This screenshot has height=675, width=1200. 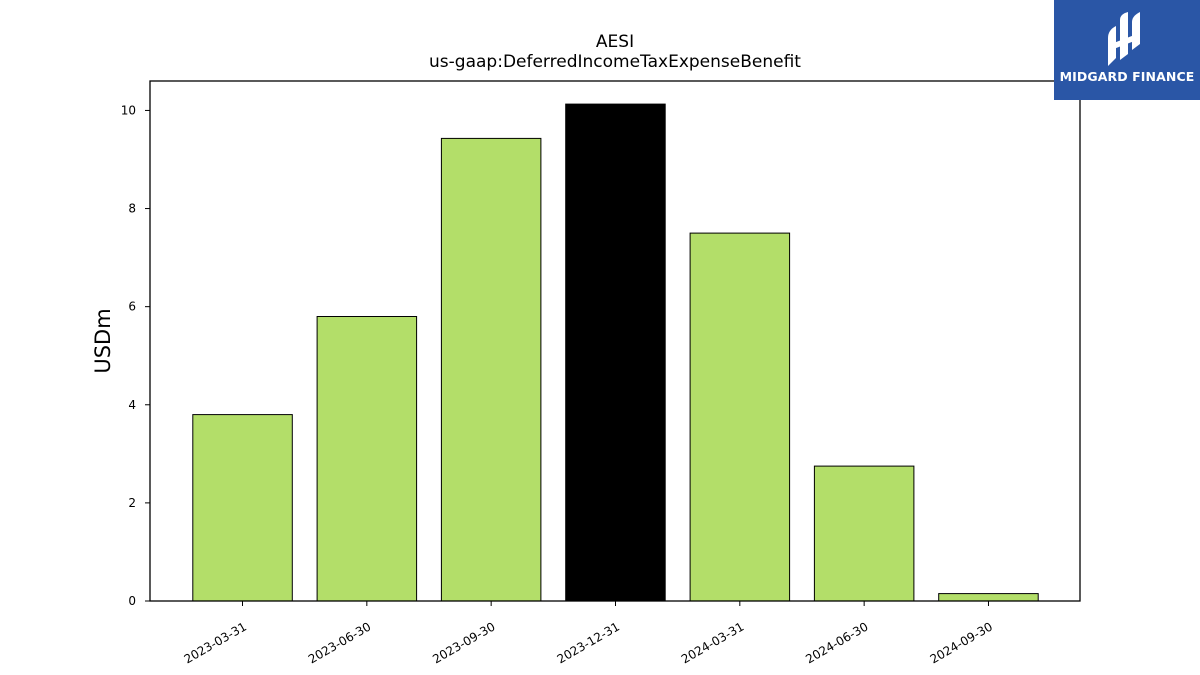 What do you see at coordinates (588, 642) in the screenshot?
I see `x-tick-label: 2023-12-31` at bounding box center [588, 642].